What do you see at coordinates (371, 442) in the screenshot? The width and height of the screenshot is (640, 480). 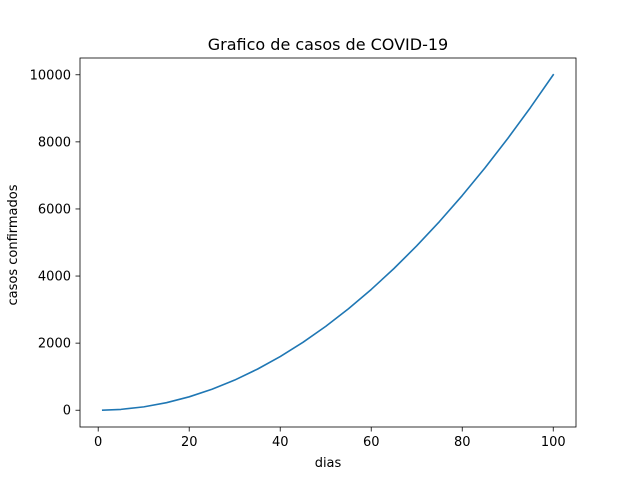 I see `x-tick-label: 60` at bounding box center [371, 442].